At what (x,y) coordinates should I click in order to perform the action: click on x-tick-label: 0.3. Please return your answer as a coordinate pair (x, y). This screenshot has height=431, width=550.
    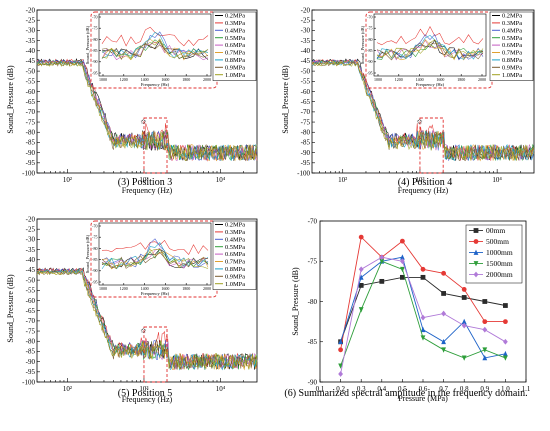
    Looking at the image, I should click on (361, 389).